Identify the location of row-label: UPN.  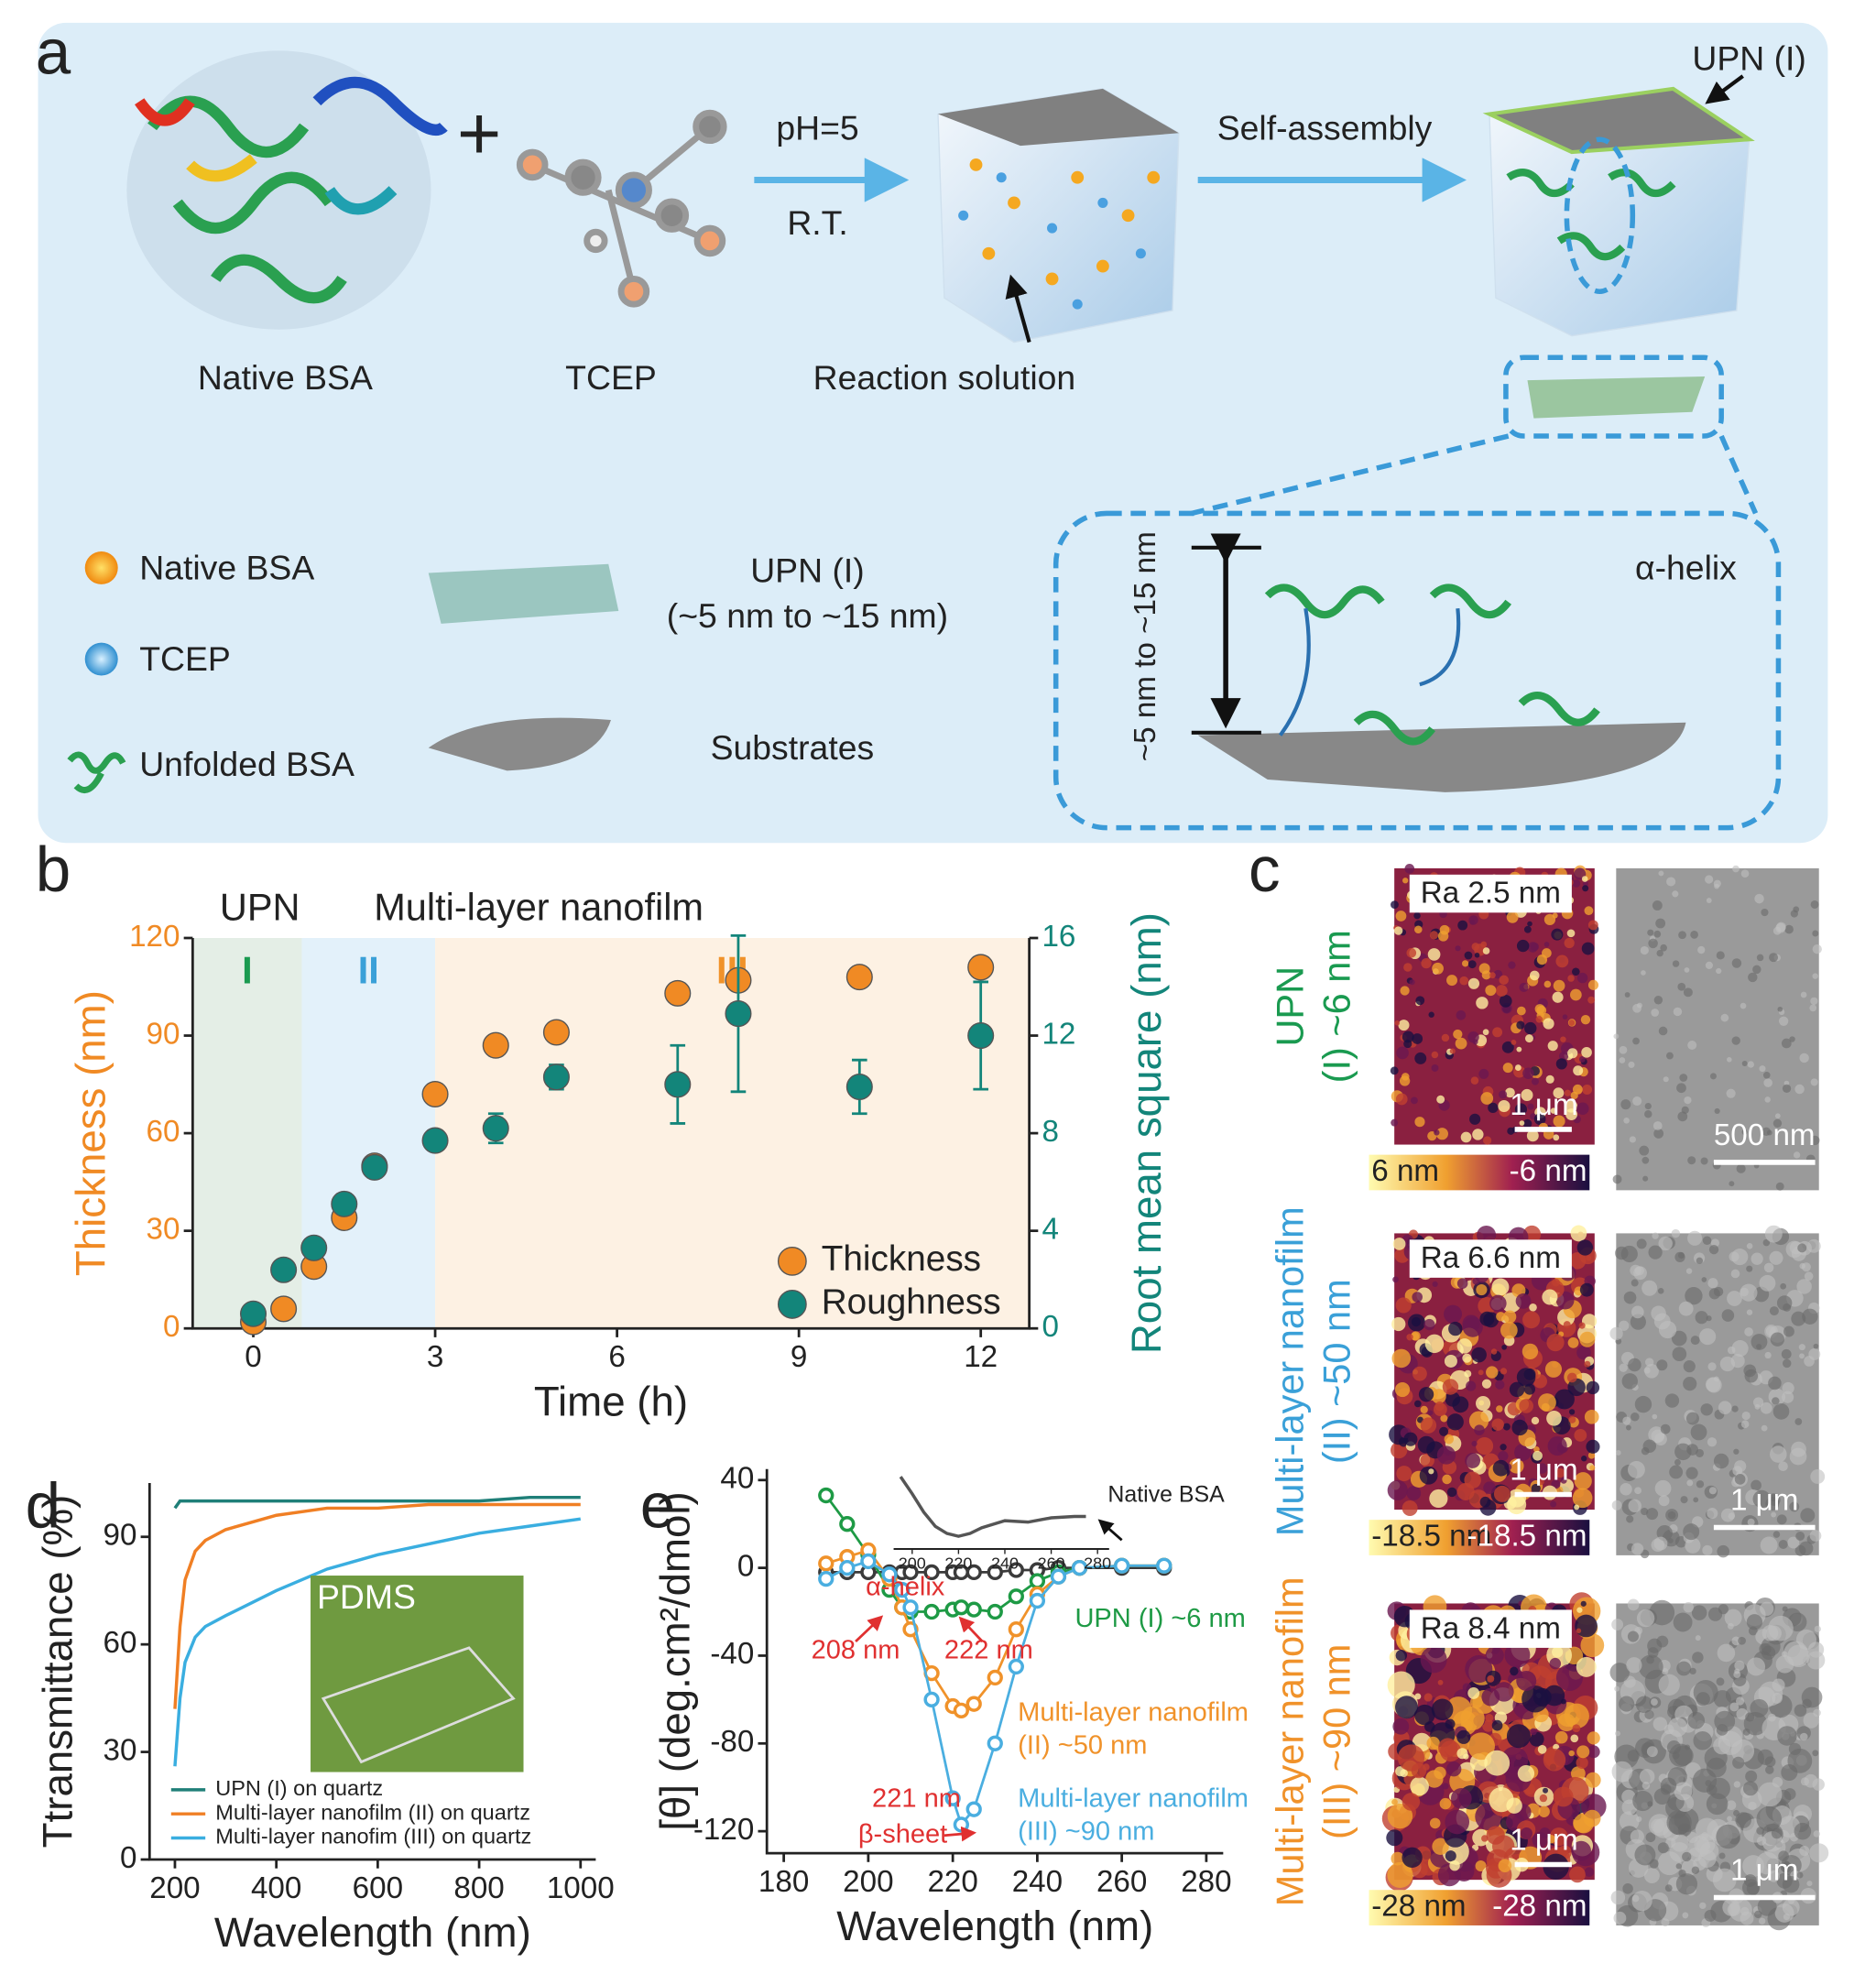
(1289, 1006).